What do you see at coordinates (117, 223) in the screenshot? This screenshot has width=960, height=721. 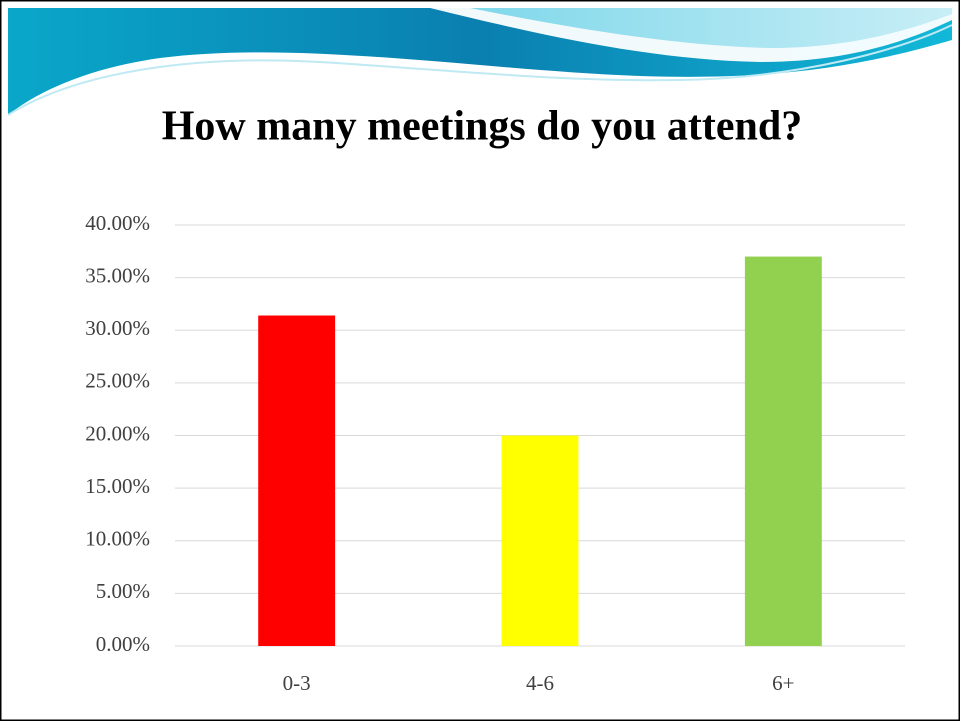 I see `y-tick-label: 40.00%` at bounding box center [117, 223].